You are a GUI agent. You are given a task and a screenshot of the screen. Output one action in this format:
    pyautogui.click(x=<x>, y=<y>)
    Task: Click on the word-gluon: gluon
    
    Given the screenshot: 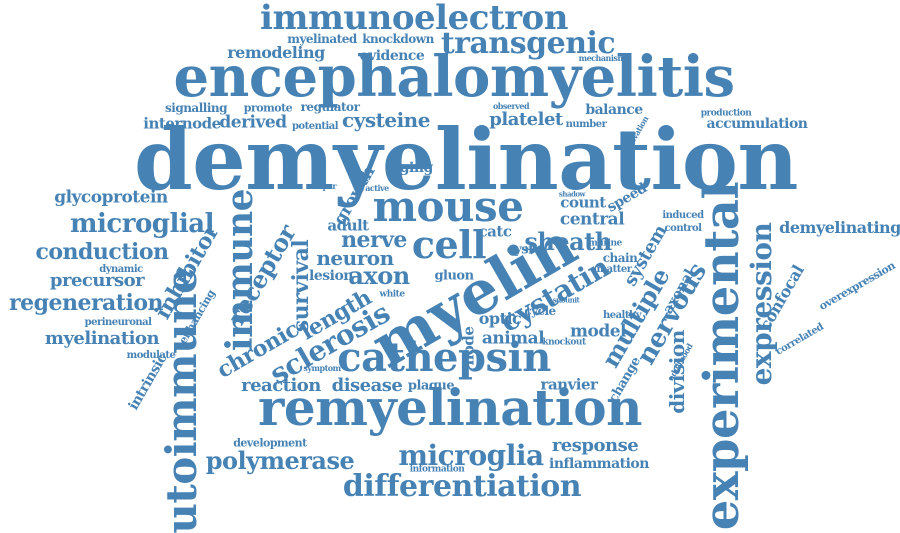 What is the action you would take?
    pyautogui.click(x=454, y=276)
    